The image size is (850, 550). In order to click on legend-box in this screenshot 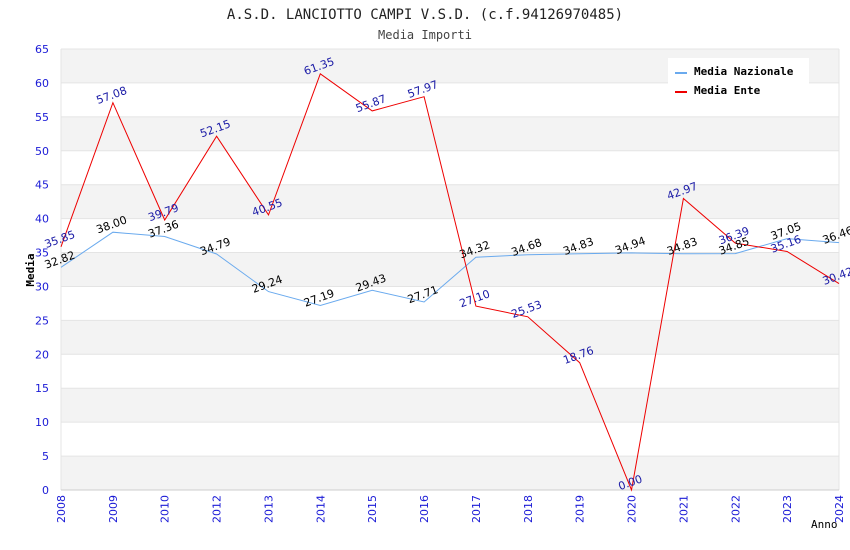, I will do `click(738, 79)`.